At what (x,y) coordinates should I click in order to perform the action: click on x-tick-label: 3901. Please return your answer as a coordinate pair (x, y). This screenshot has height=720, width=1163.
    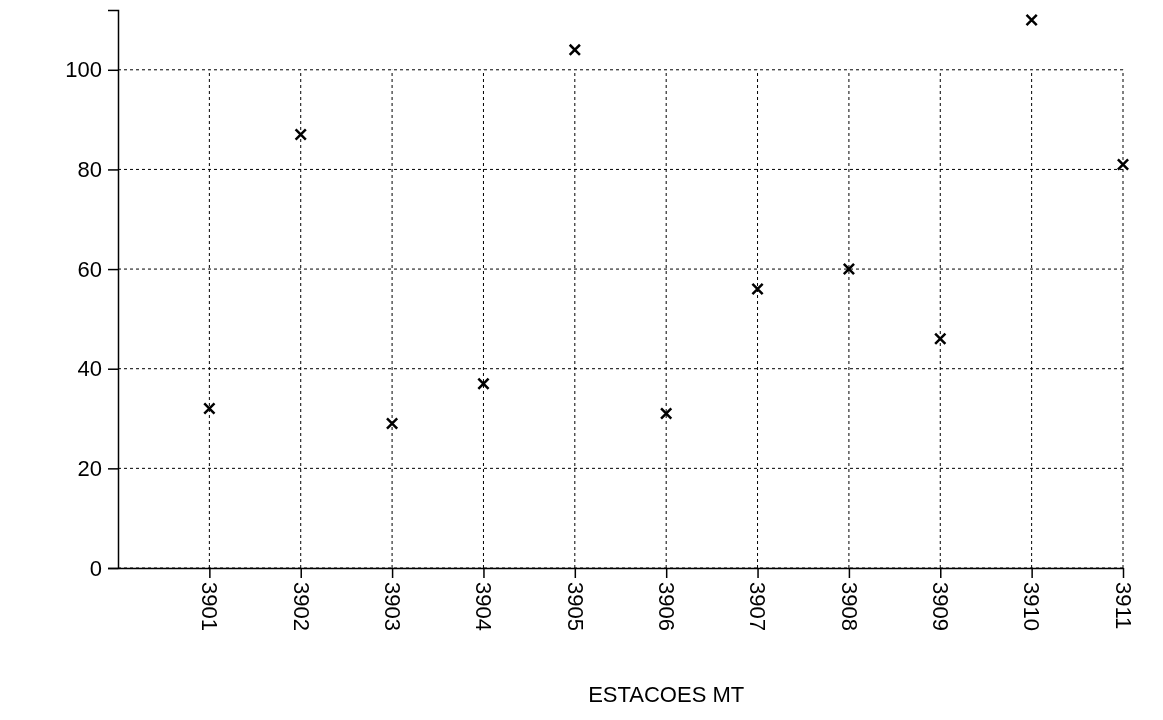
    Looking at the image, I should click on (210, 606).